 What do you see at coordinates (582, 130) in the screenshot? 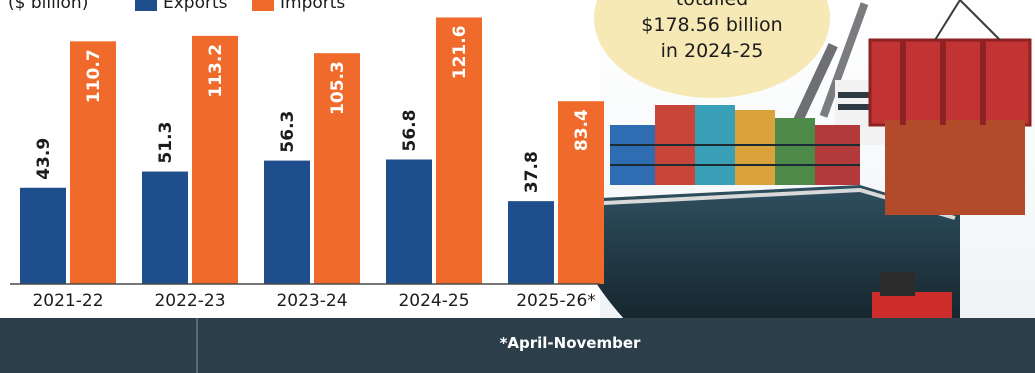
I see `value-label-imports-4: 83.4` at bounding box center [582, 130].